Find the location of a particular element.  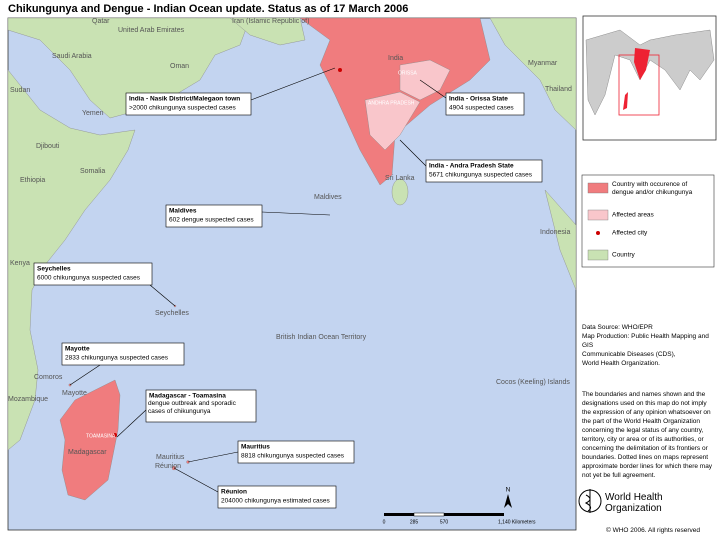

scale-bar: 0 285 570 1,140 Kilometers is located at coordinates (459, 518).